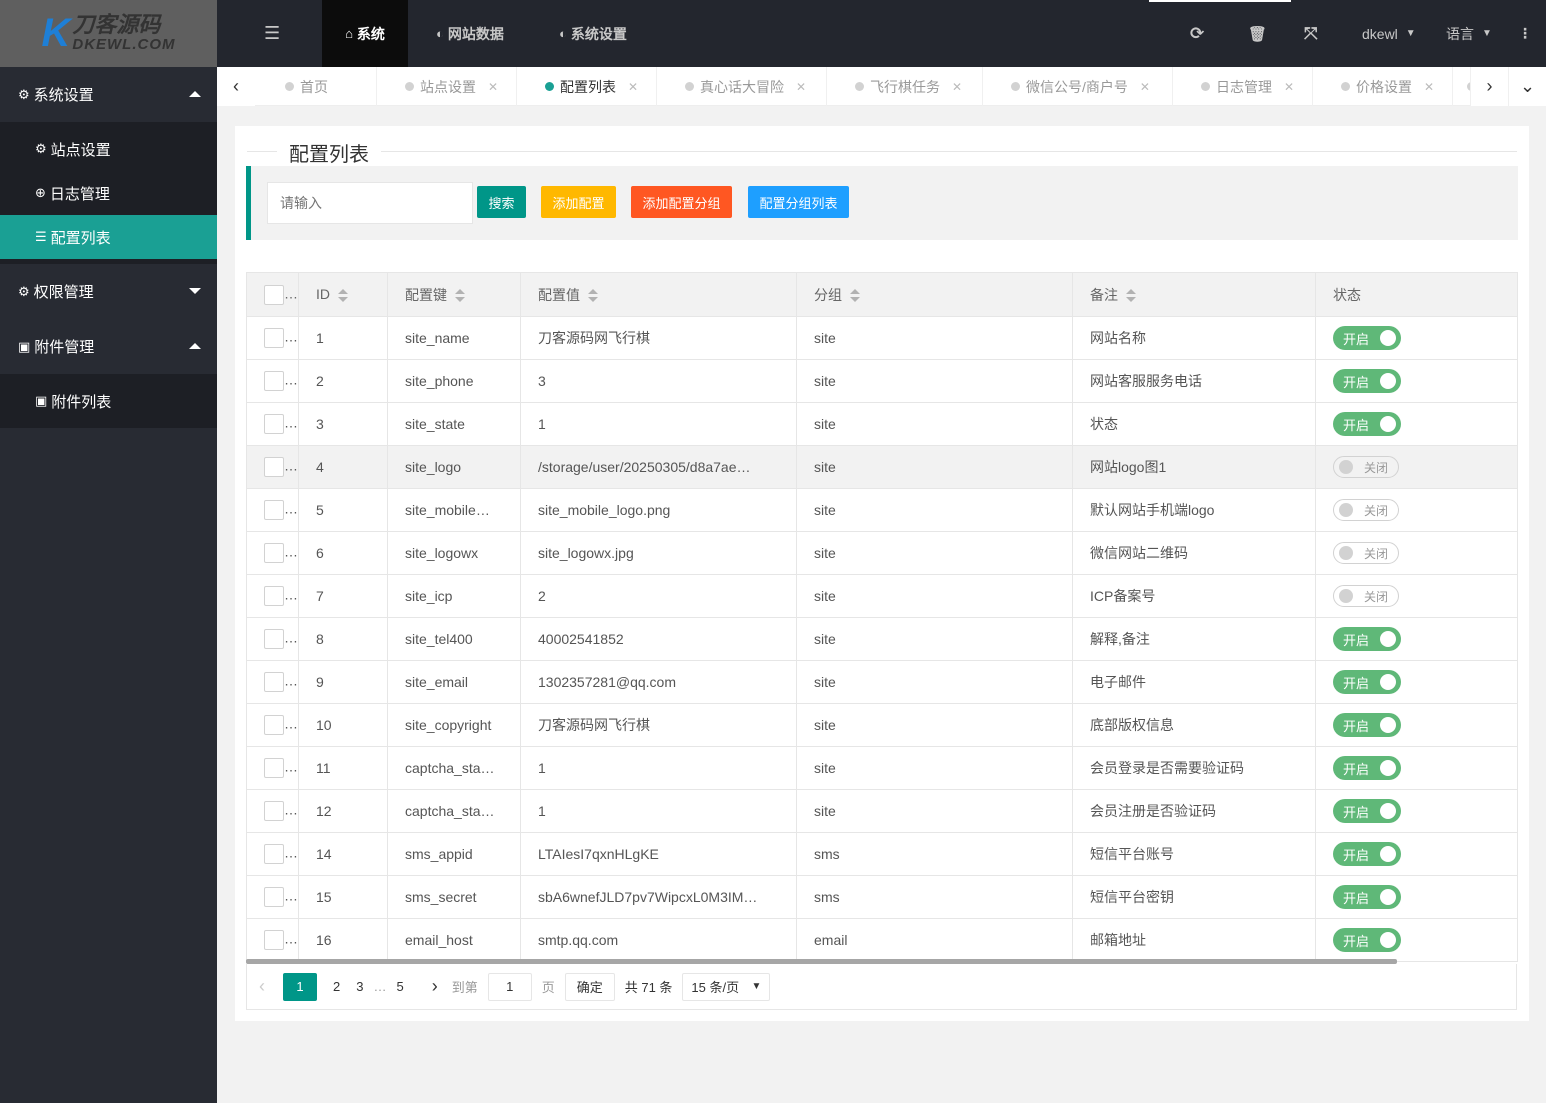  I want to click on tab-label: 真心话大冒险, so click(742, 86).